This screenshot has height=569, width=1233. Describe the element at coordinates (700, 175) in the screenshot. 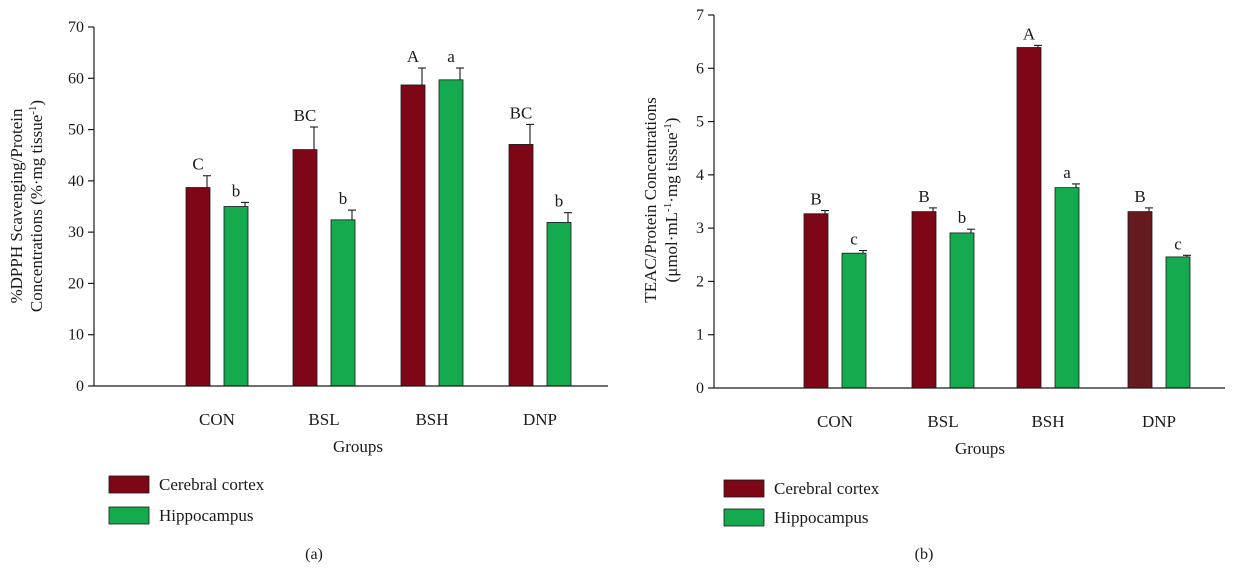

I see `y-tick-label: 4` at that location.